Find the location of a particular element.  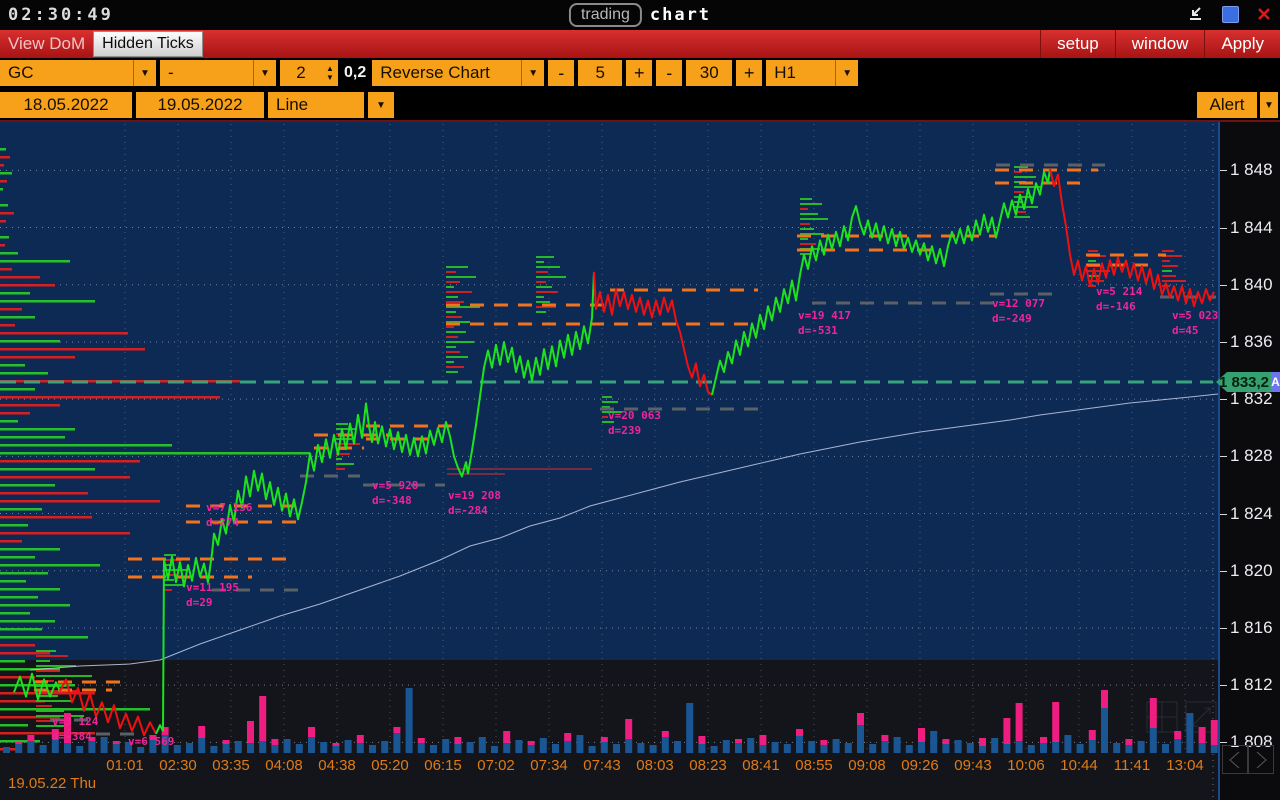

range1-plus-button: + is located at coordinates (639, 73).